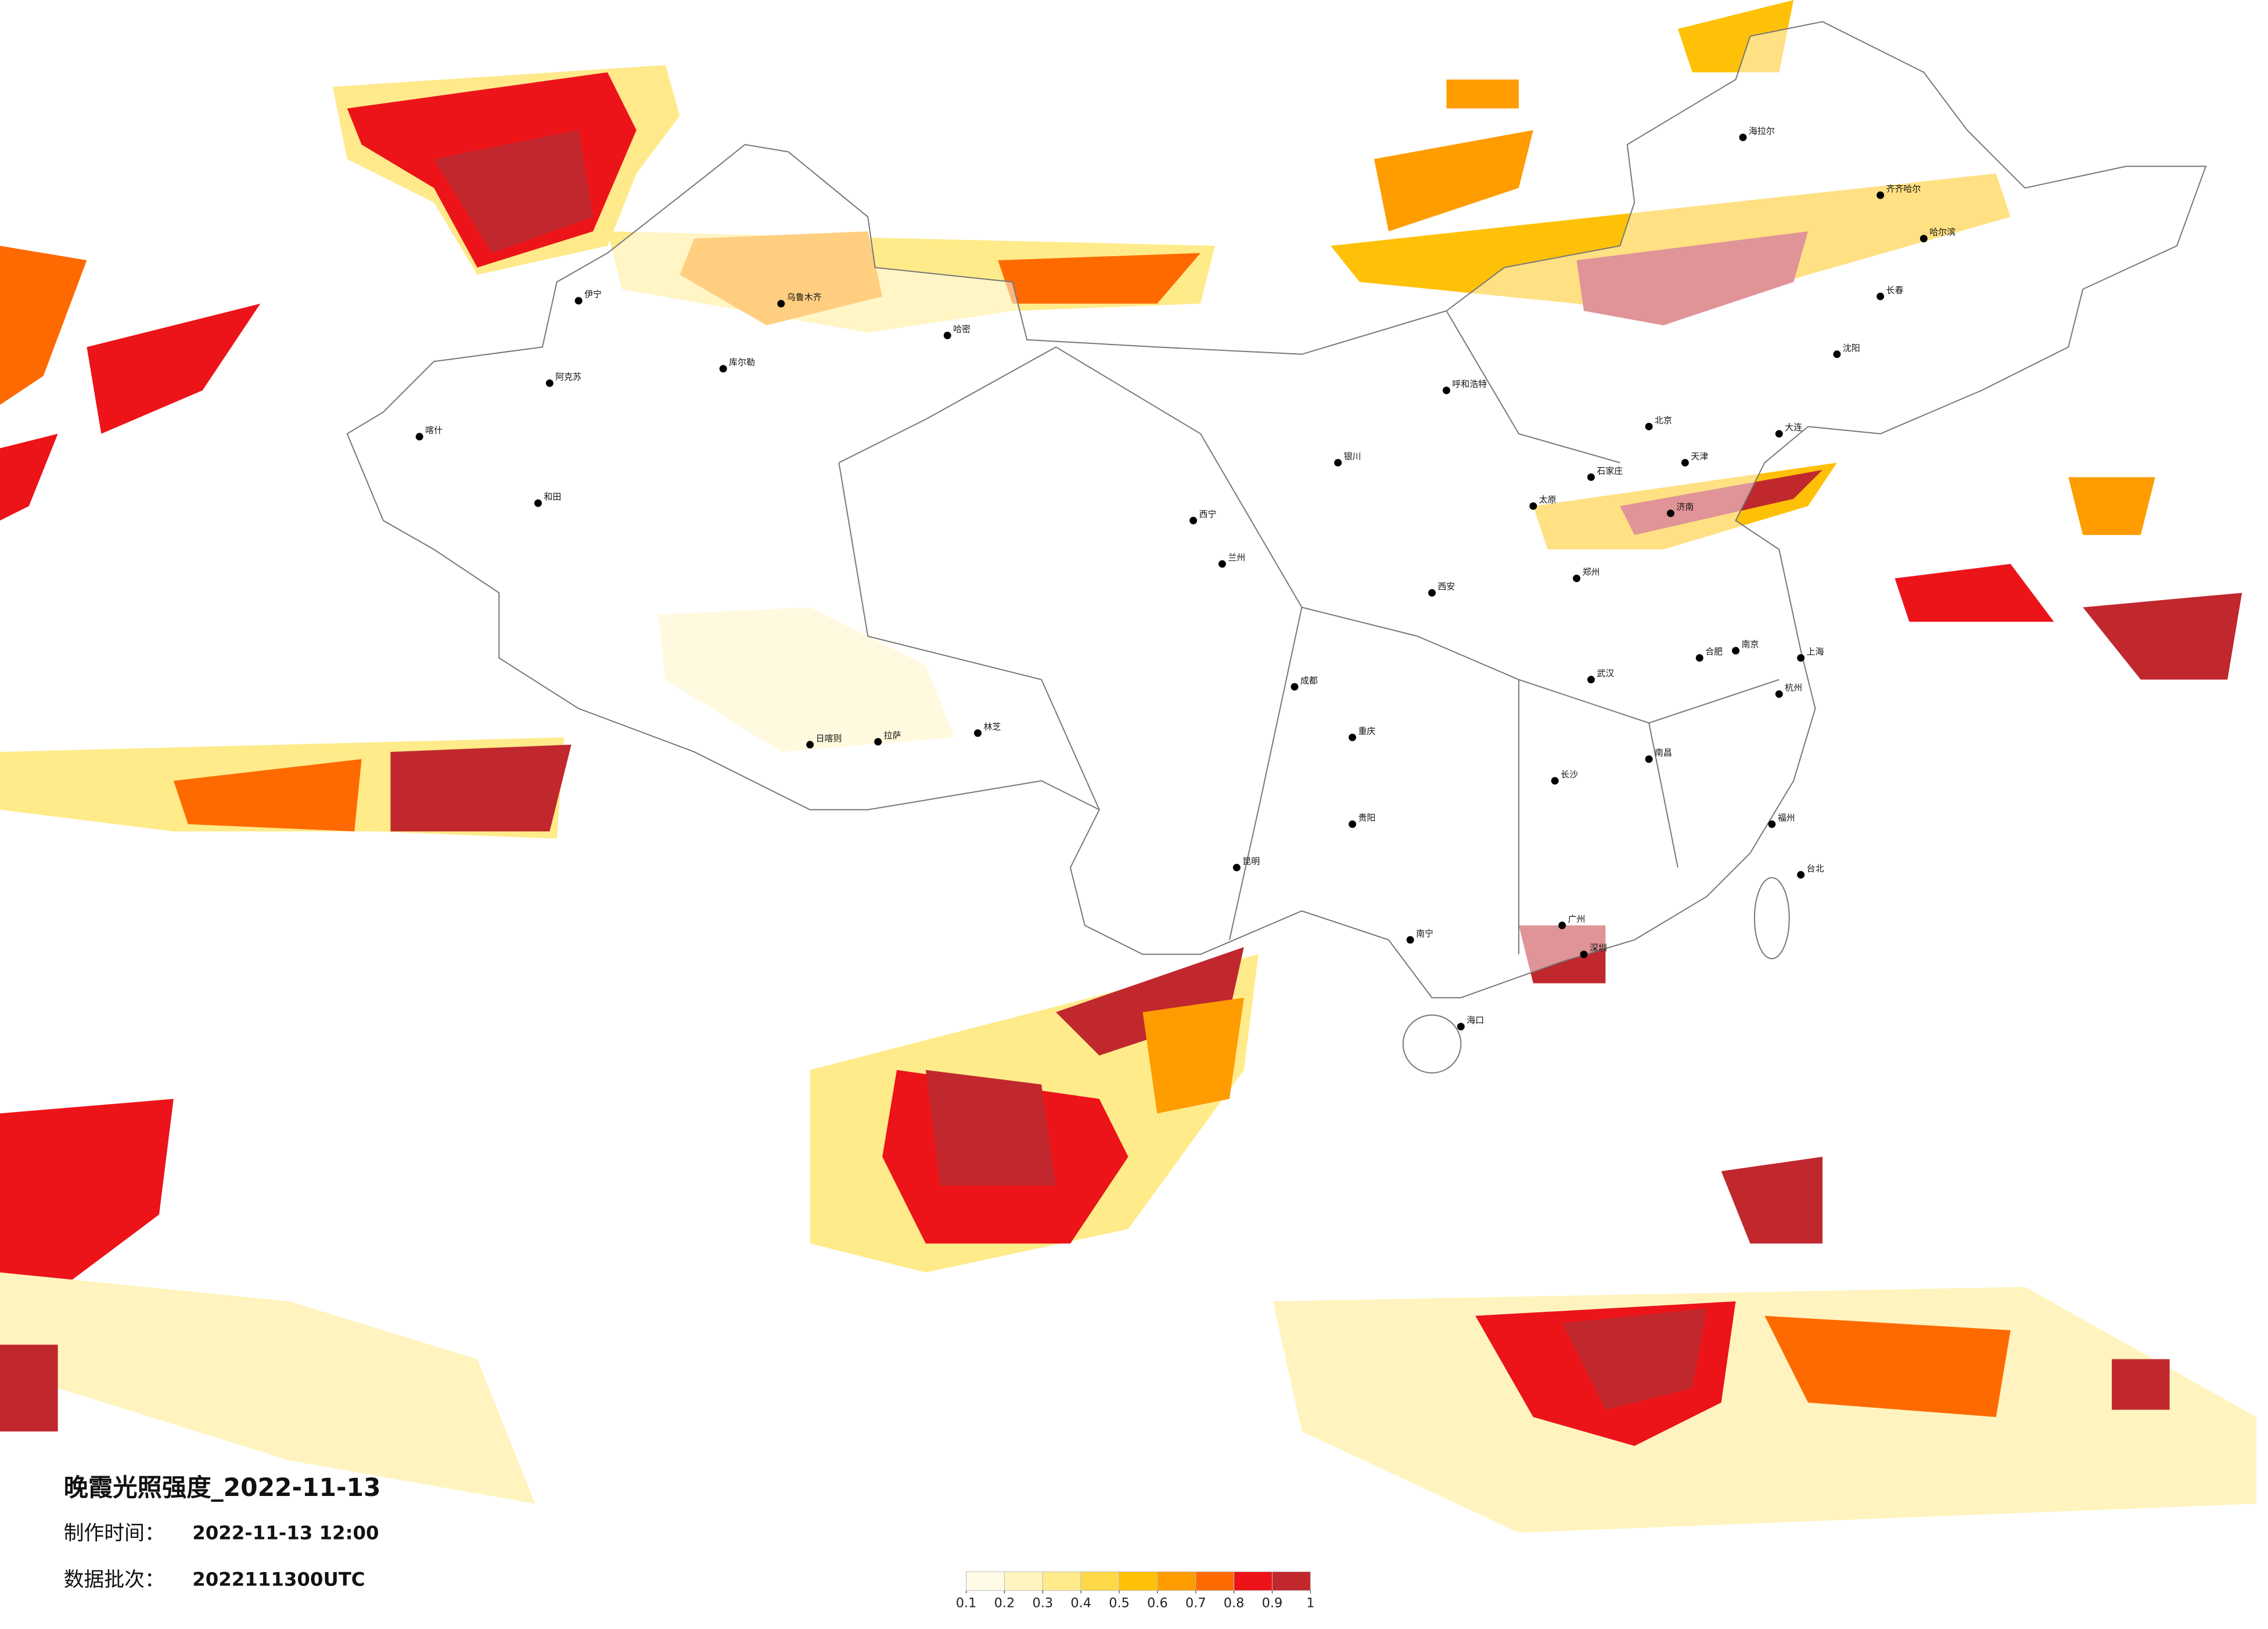  Describe the element at coordinates (1119, 1603) in the screenshot. I see `legend-tick-label: 0.5` at that location.